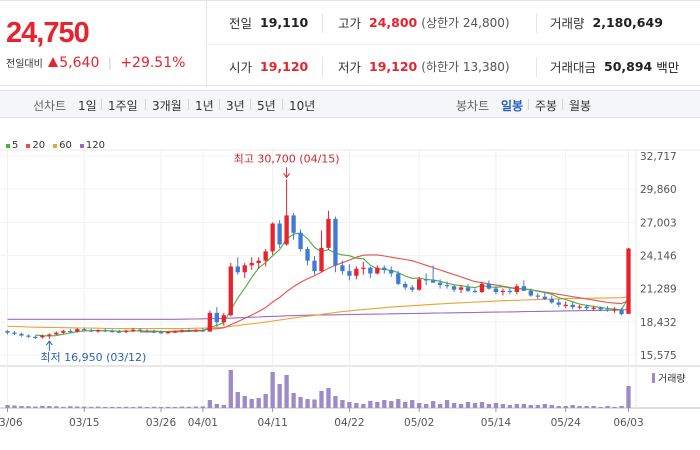 The width and height of the screenshot is (700, 450). I want to click on period-bar: 선차트 1일 1주일 3개월 1년 3년 5년 10년 봉차트 일봉 주봉 월봉, so click(350, 104).